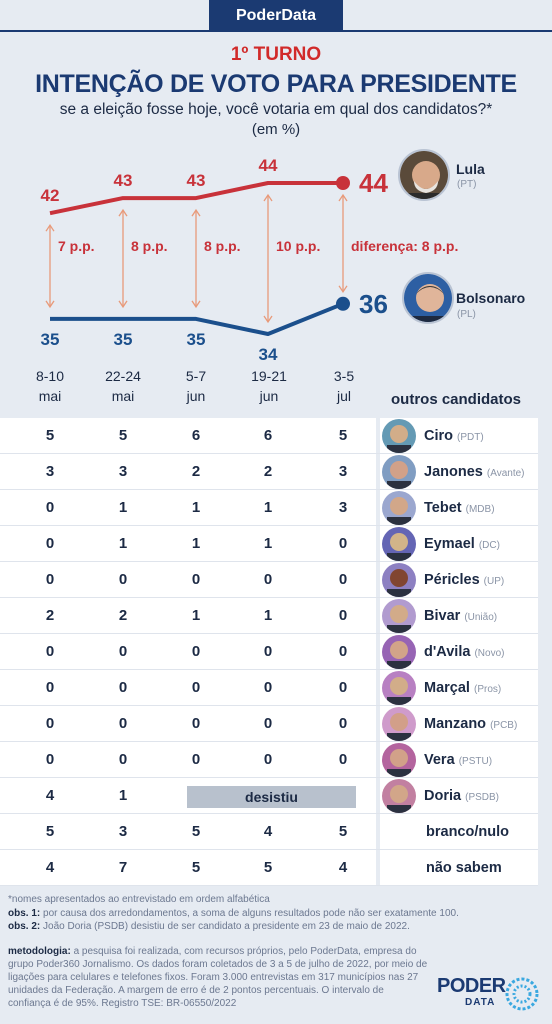  I want to click on candidate-label: não sabem, so click(464, 868).